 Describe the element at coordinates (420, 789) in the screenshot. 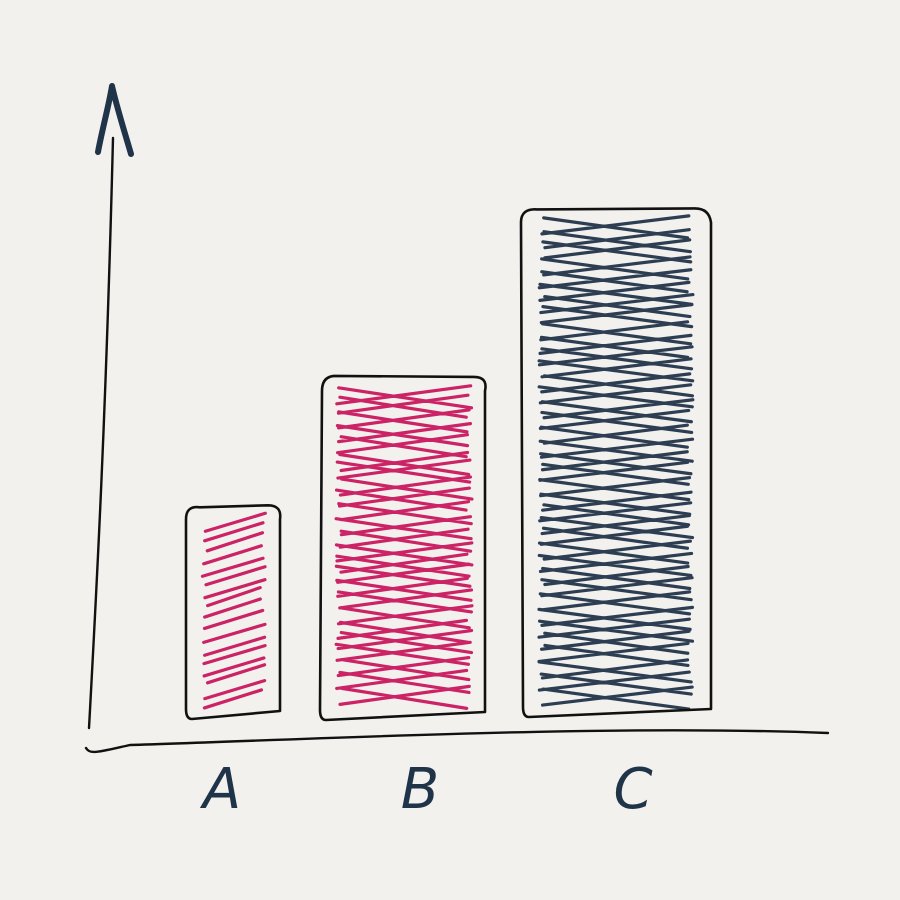

I see `x-tick-label-B: B` at that location.